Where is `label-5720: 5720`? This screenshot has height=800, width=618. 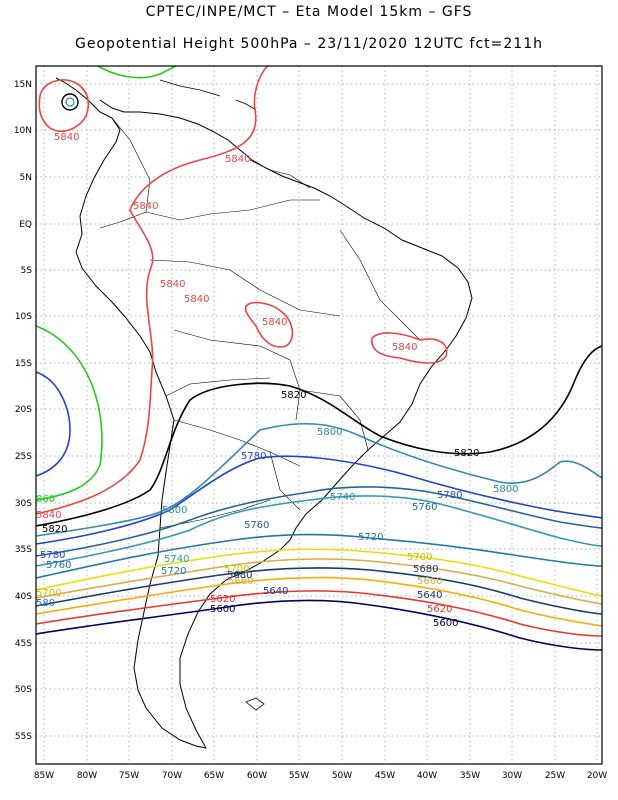
label-5720: 5720 is located at coordinates (370, 537).